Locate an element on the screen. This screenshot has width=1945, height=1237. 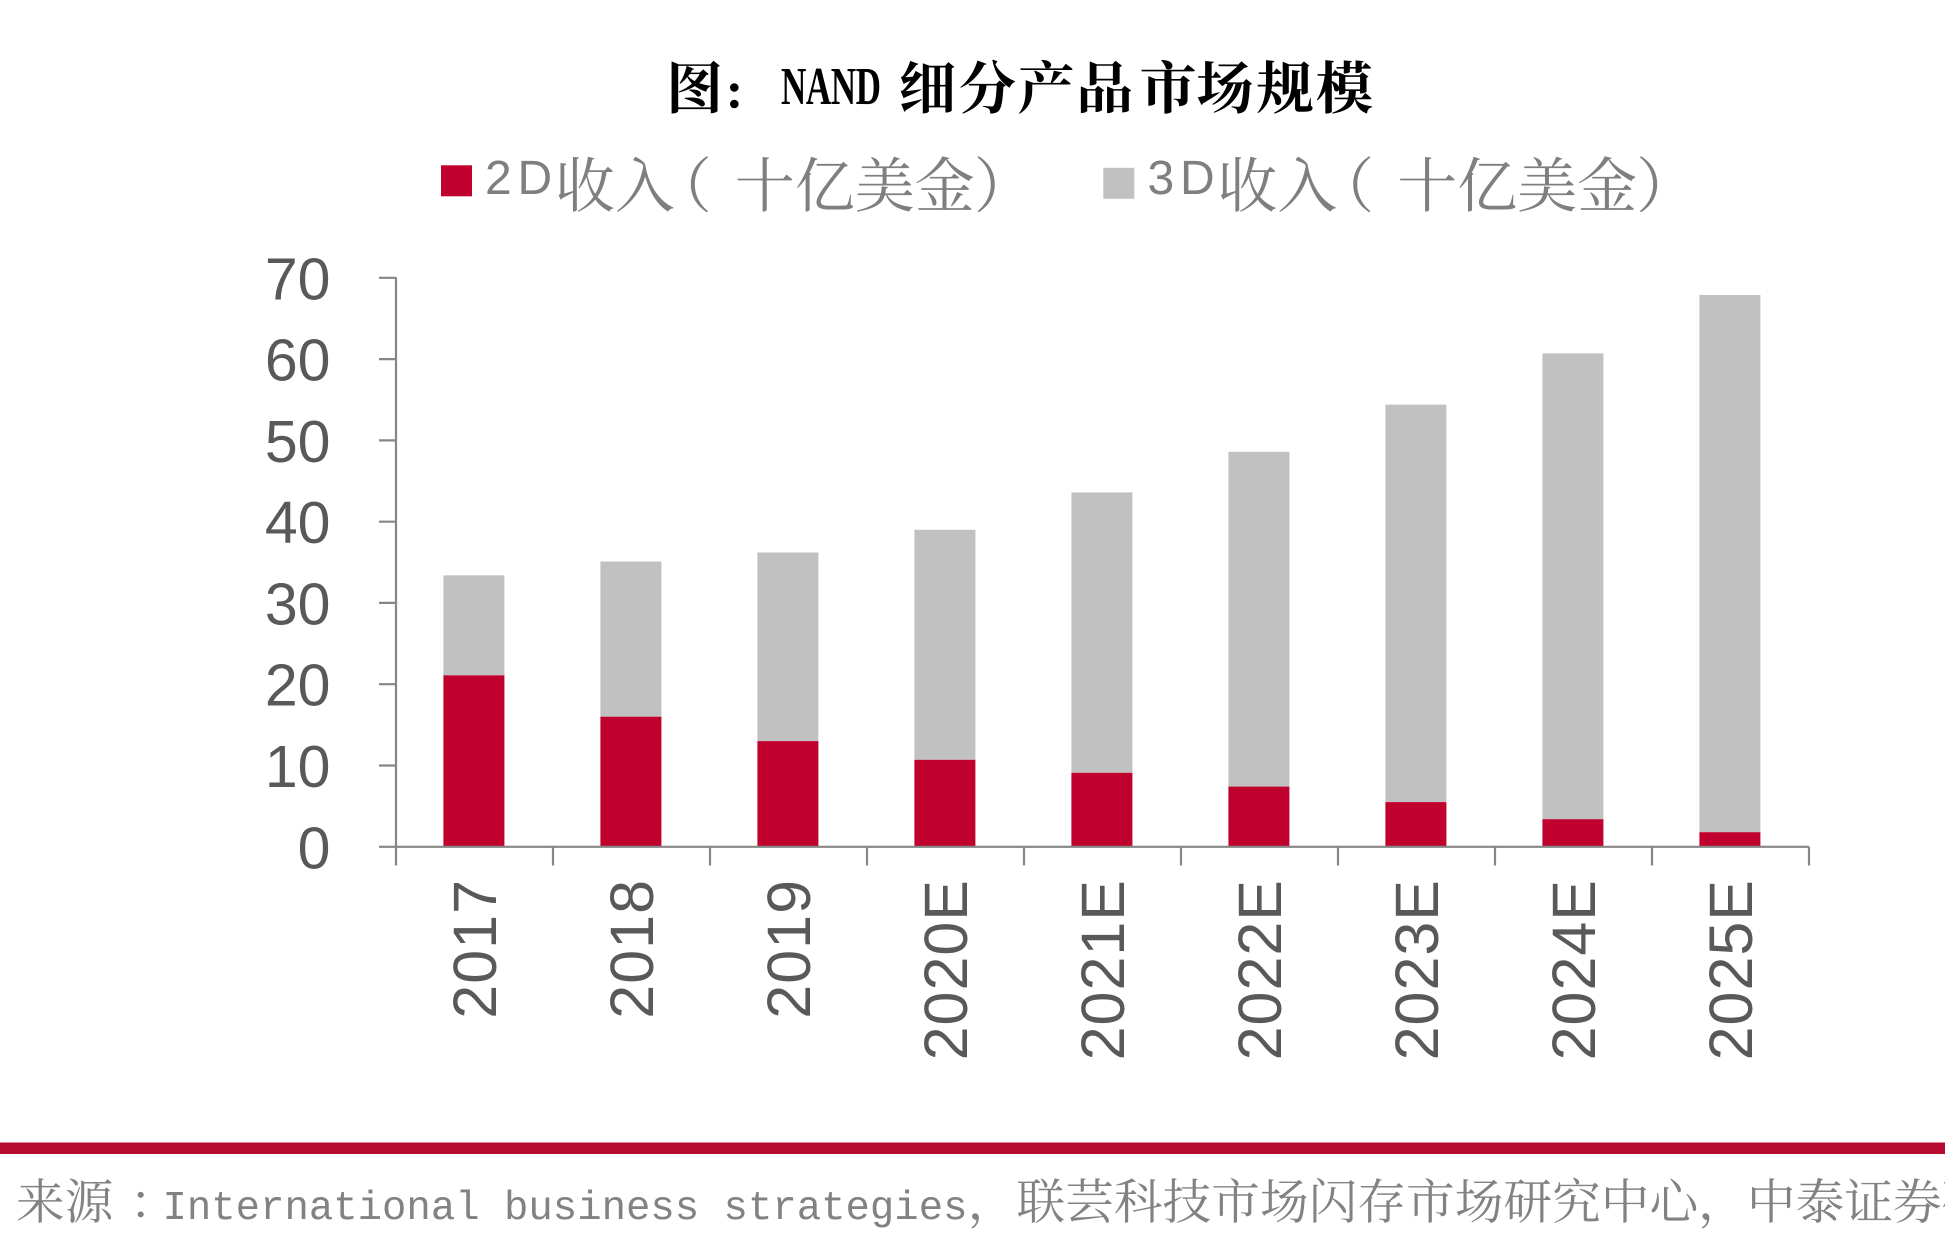
svg-text: 50 is located at coordinates (298, 442).